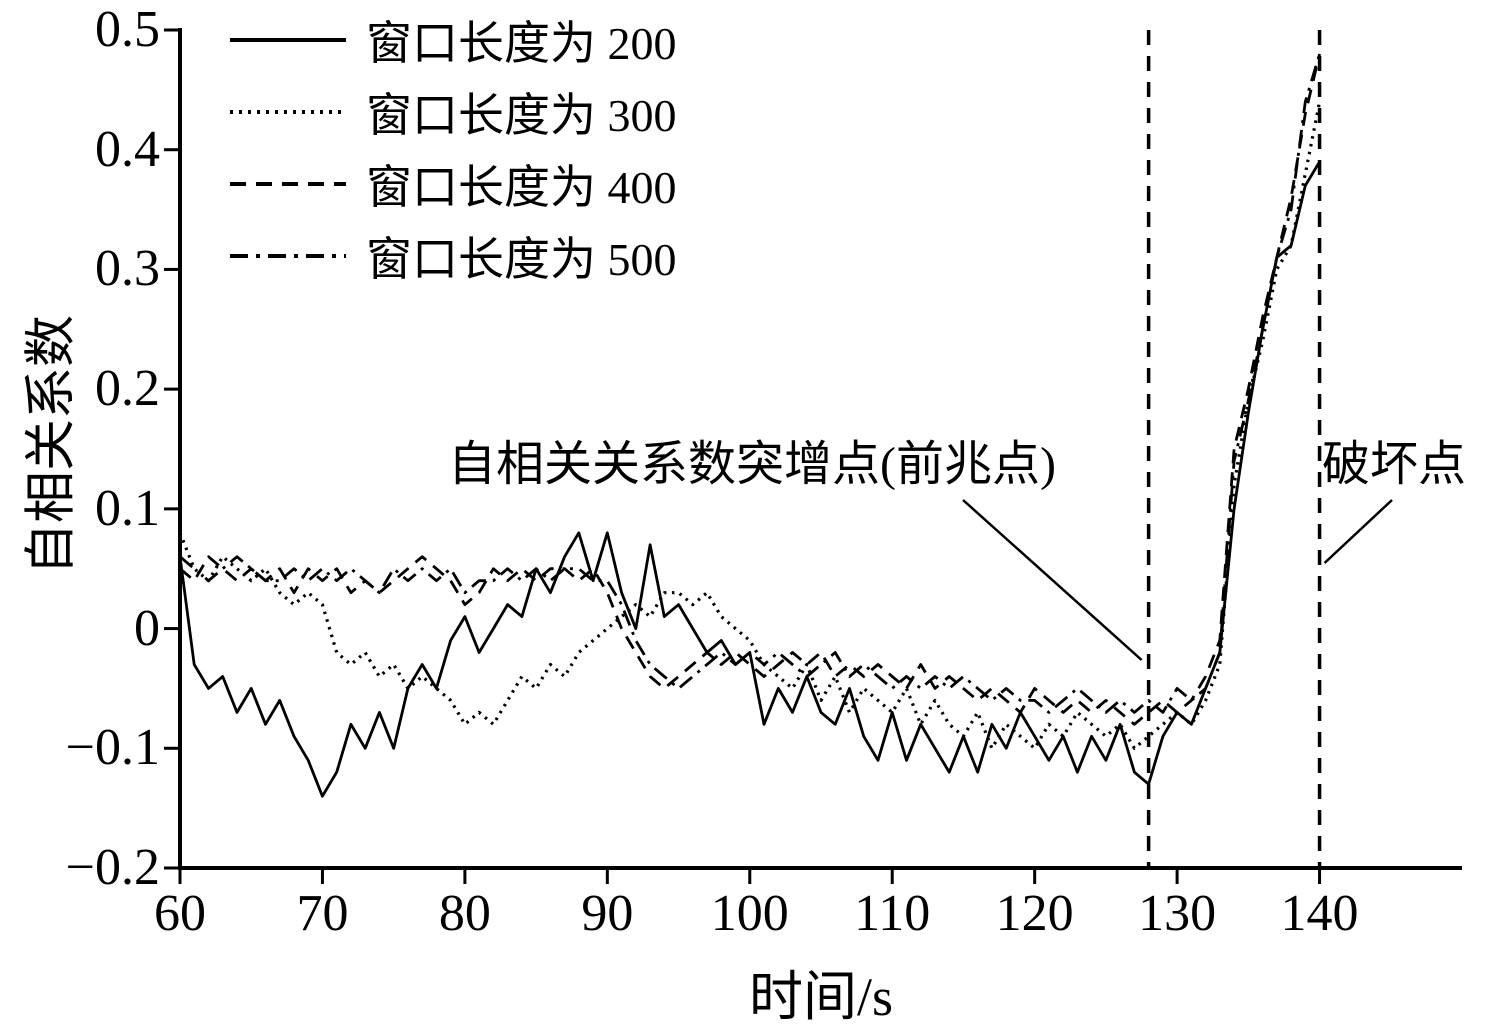 Image resolution: width=1509 pixels, height=1036 pixels. I want to click on y-tick-label: 0.5, so click(127, 29).